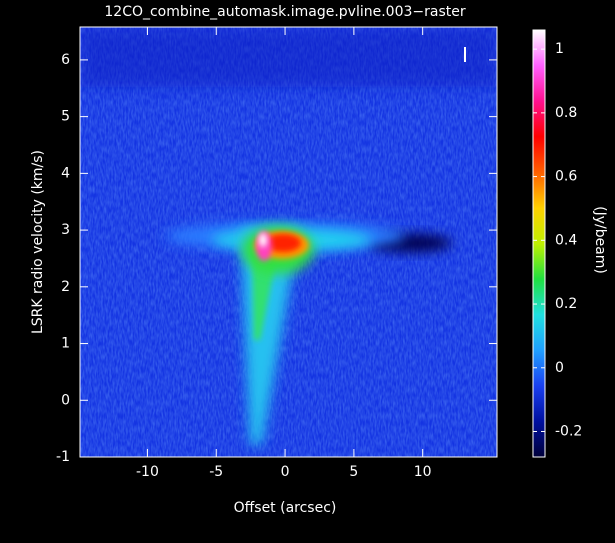  I want to click on colorbar-label: (Jy/beam), so click(600, 240).